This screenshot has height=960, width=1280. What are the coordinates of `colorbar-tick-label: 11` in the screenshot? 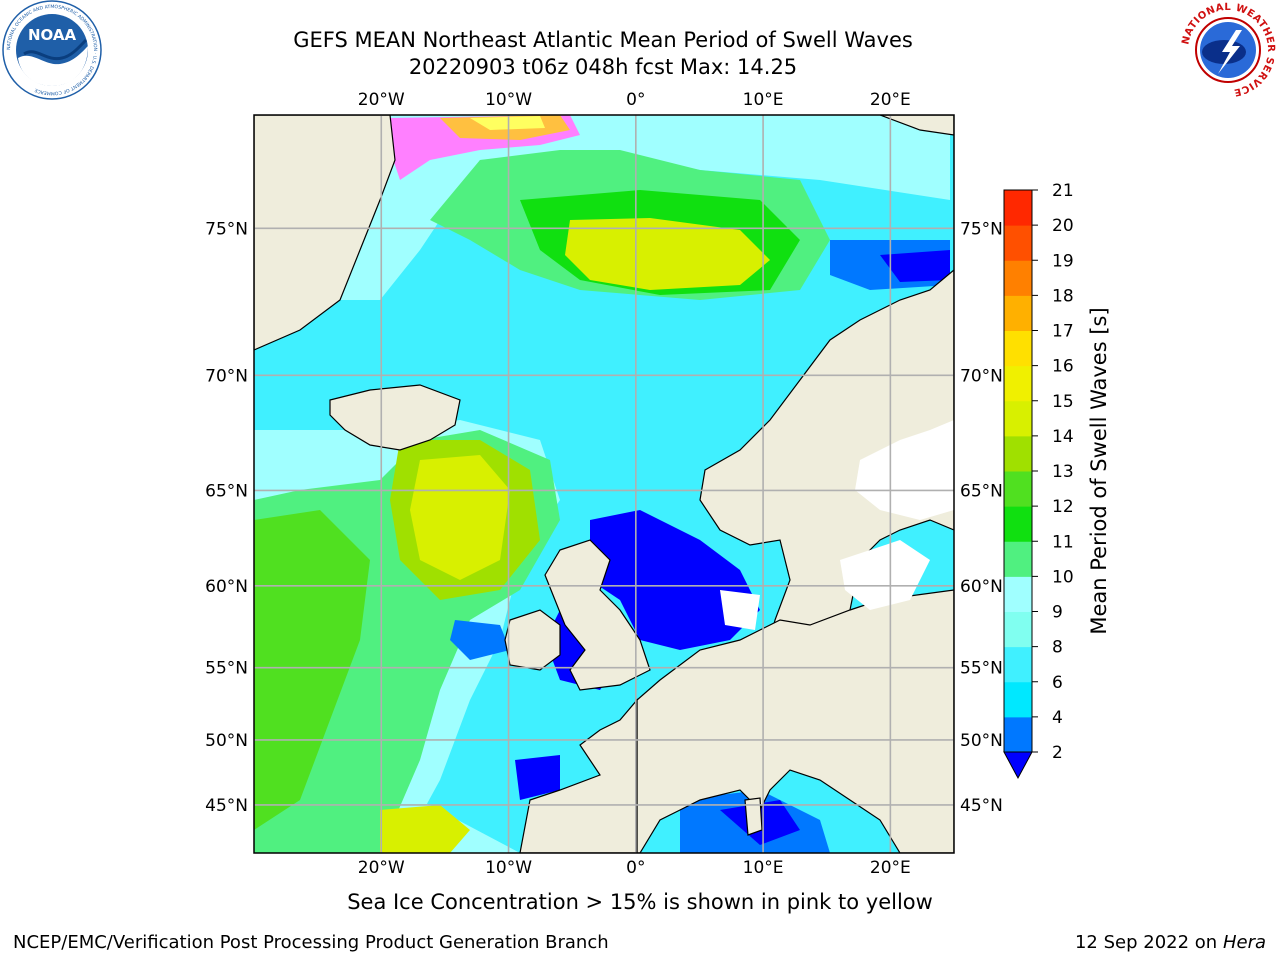 It's located at (1063, 542).